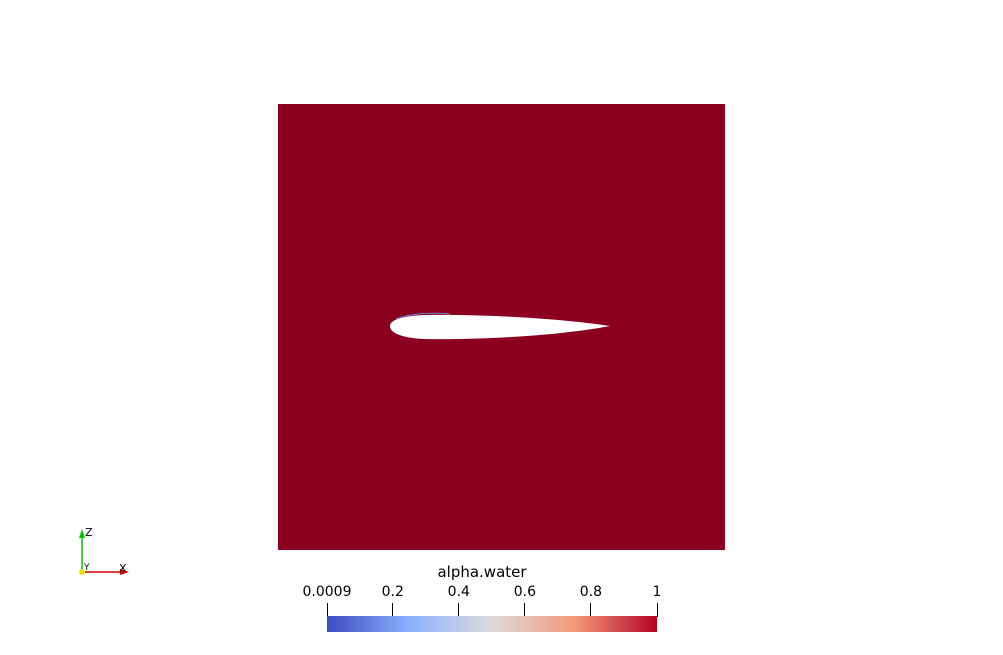 The width and height of the screenshot is (1003, 655). I want to click on z-axis-arrow, so click(82, 533).